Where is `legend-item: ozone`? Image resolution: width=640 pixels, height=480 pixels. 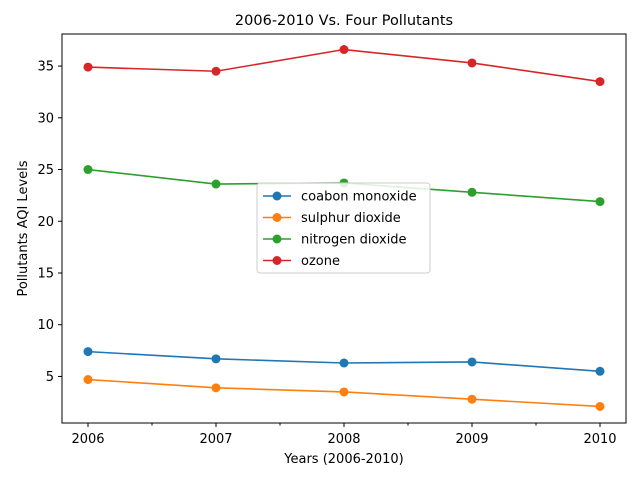
legend-item: ozone is located at coordinates (301, 261).